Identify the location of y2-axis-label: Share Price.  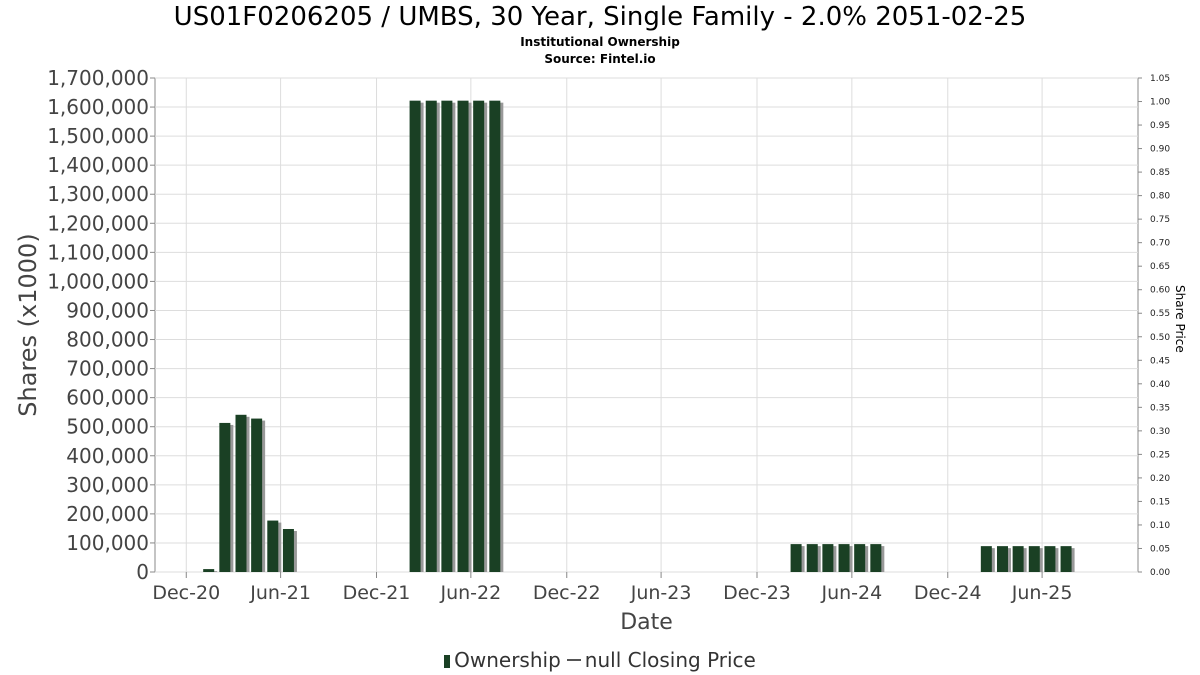
(1180, 319).